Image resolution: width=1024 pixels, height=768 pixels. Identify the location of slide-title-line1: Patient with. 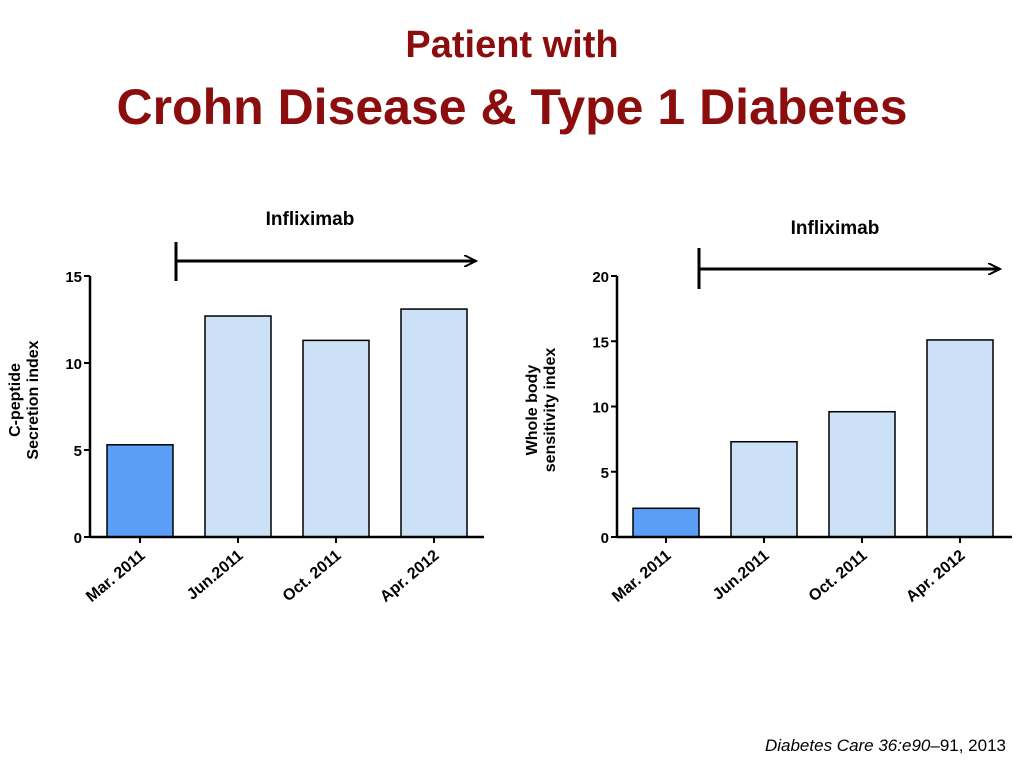
(512, 45).